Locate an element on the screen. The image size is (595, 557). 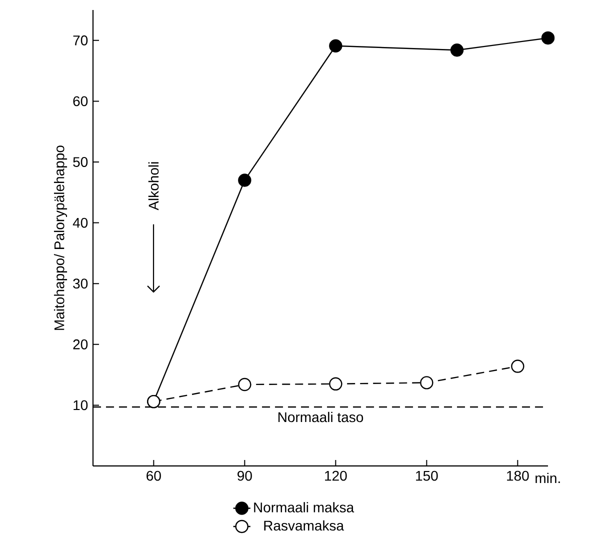
ref-line-label: Normaali taso is located at coordinates (321, 417).